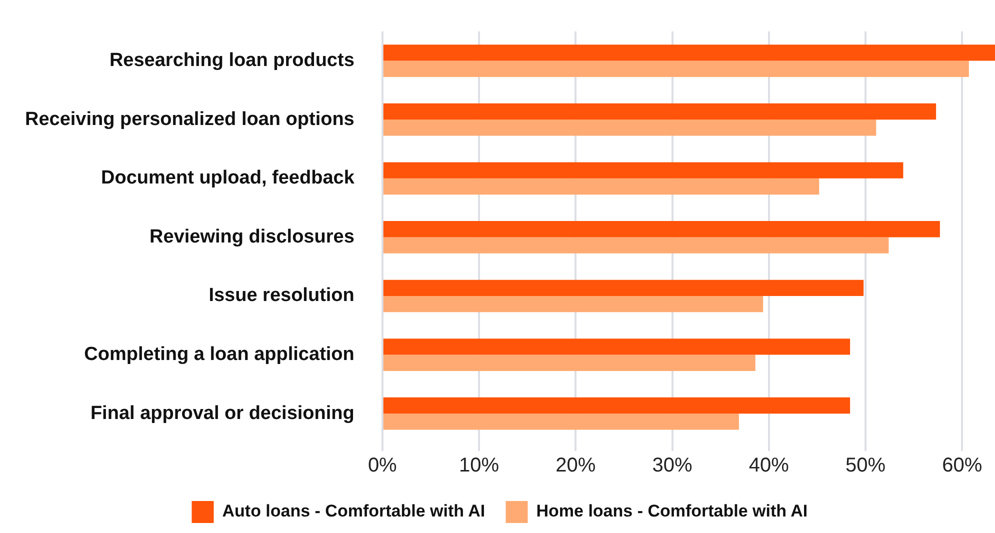  What do you see at coordinates (231, 61) in the screenshot?
I see `y-tick-label: Researching loan products` at bounding box center [231, 61].